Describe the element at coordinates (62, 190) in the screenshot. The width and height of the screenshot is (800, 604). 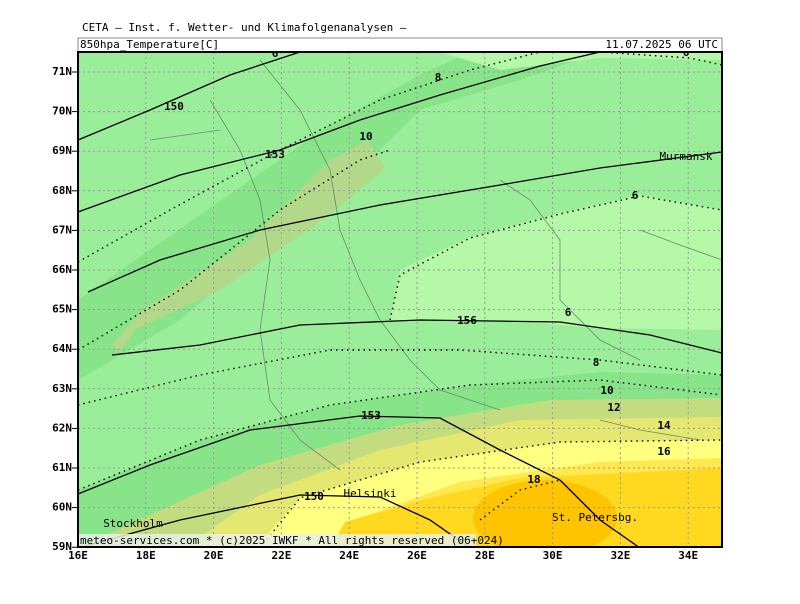
I see `lat-label: 68N` at that location.